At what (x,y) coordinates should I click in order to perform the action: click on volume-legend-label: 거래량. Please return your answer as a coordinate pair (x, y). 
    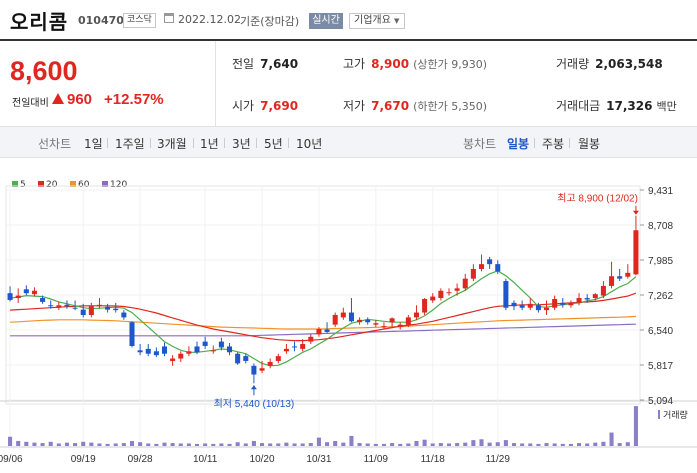
    Looking at the image, I should click on (675, 415).